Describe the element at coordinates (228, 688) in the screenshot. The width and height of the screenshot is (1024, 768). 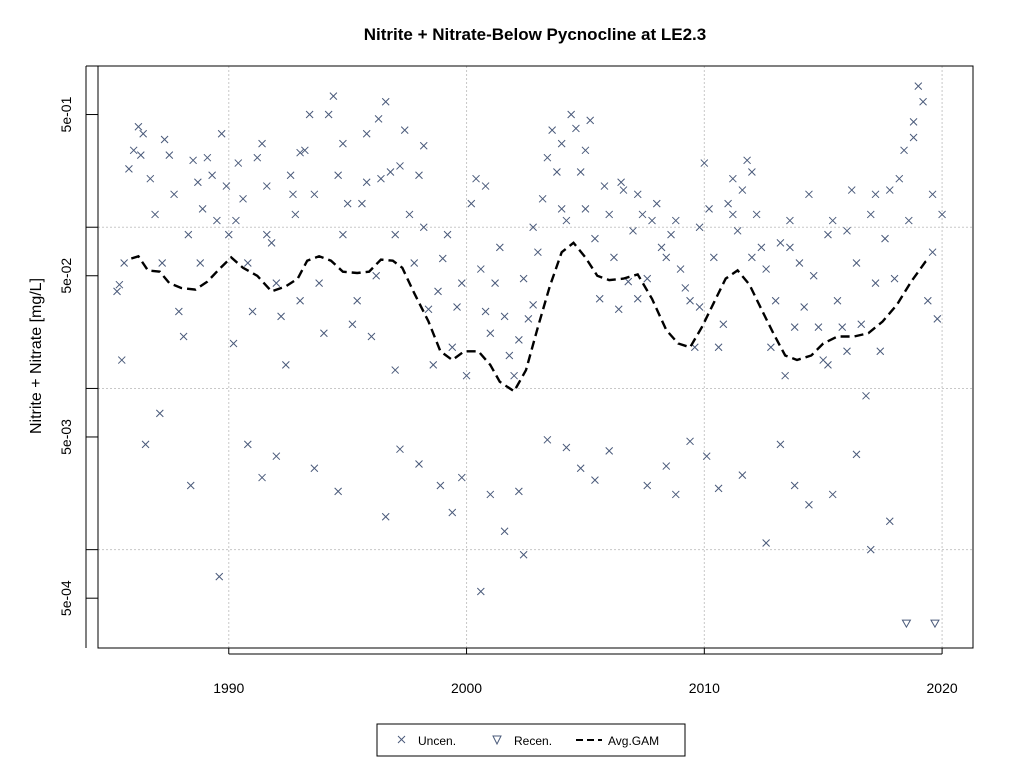
I see `x-tick-label: 1990` at that location.